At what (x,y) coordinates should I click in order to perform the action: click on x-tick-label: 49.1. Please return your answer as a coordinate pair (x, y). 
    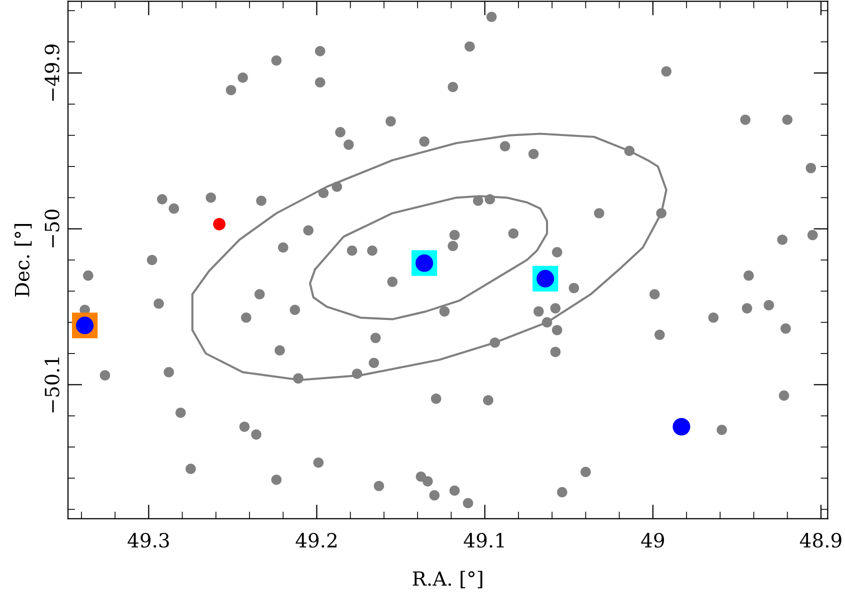
    Looking at the image, I should click on (484, 540).